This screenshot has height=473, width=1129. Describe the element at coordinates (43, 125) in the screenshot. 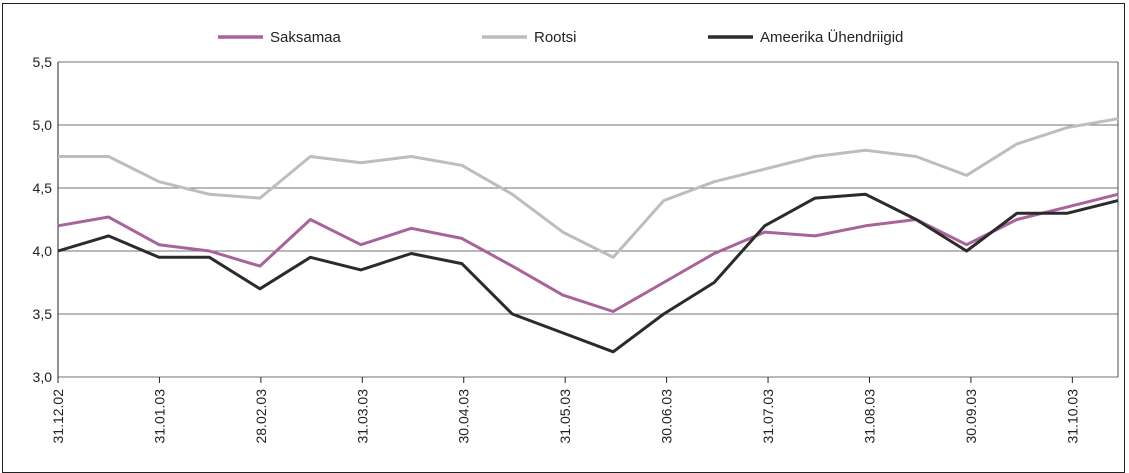

I see `y-tick-label: 5,0` at that location.